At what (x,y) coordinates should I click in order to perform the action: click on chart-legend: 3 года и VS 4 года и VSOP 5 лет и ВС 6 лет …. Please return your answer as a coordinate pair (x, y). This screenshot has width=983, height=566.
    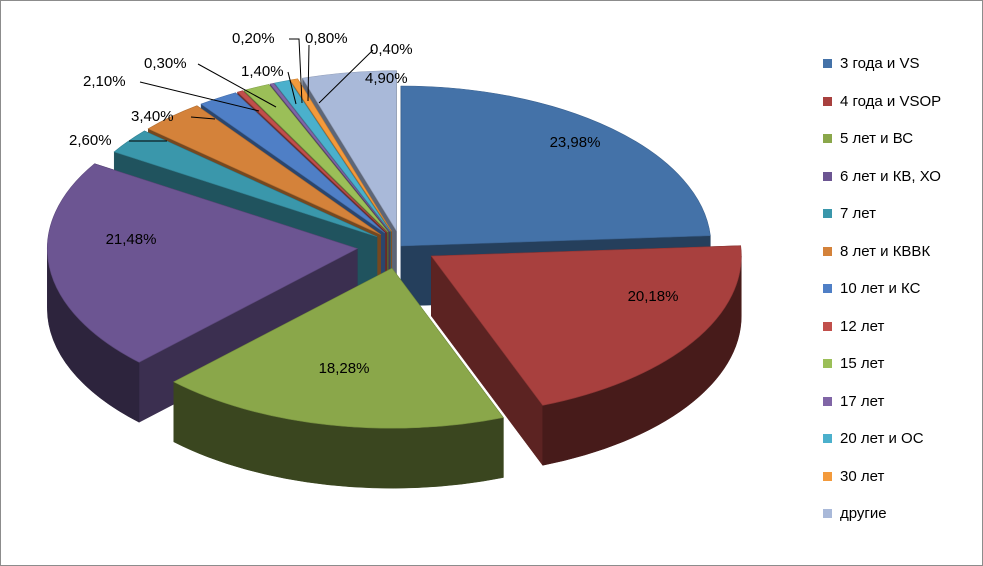
    Looking at the image, I should click on (882, 289).